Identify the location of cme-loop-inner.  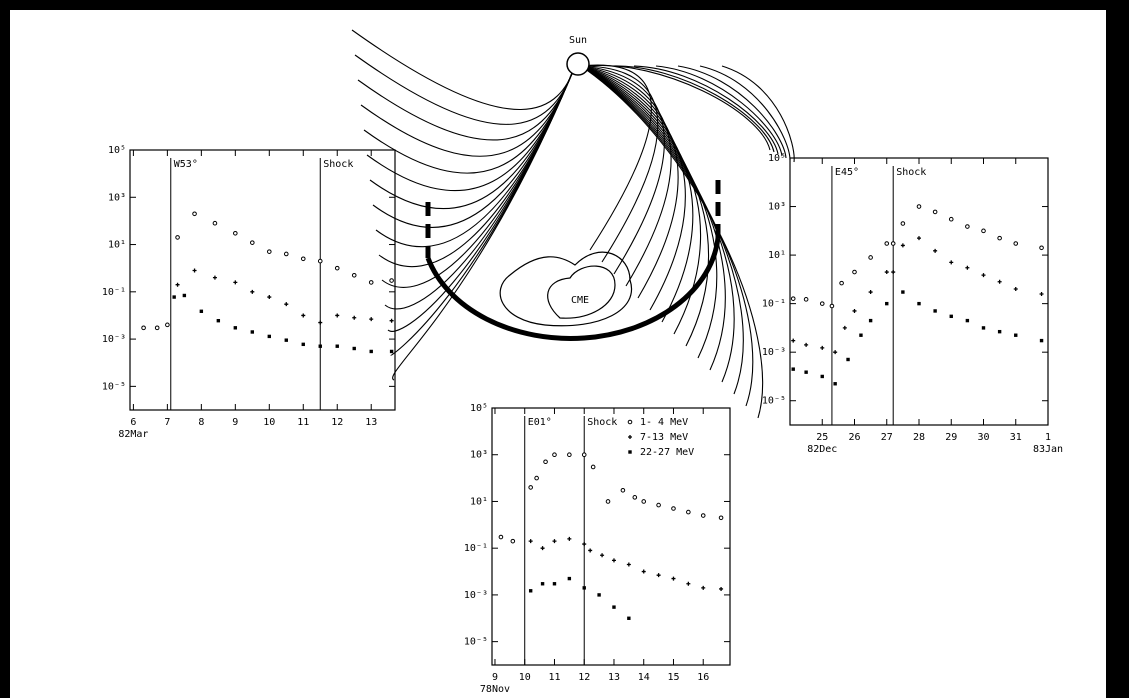
(581, 292).